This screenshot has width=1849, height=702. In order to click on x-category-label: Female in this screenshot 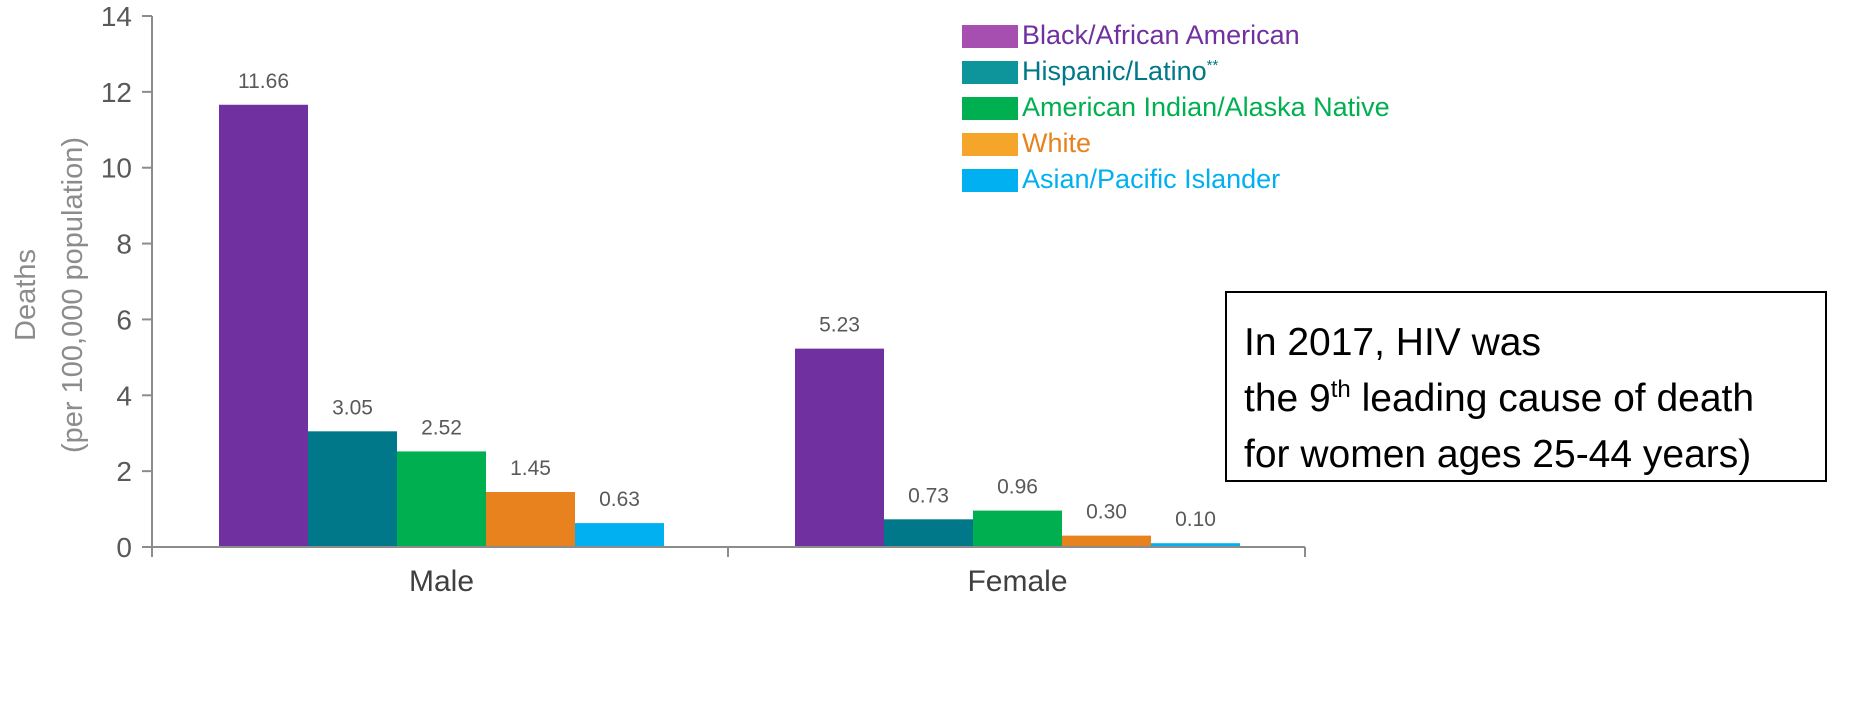, I will do `click(1017, 581)`.